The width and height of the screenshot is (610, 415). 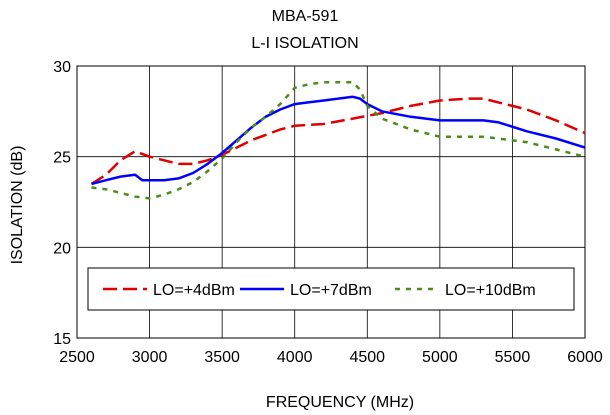 What do you see at coordinates (340, 402) in the screenshot?
I see `x-axis-label: FREQUENCY (MHz)` at bounding box center [340, 402].